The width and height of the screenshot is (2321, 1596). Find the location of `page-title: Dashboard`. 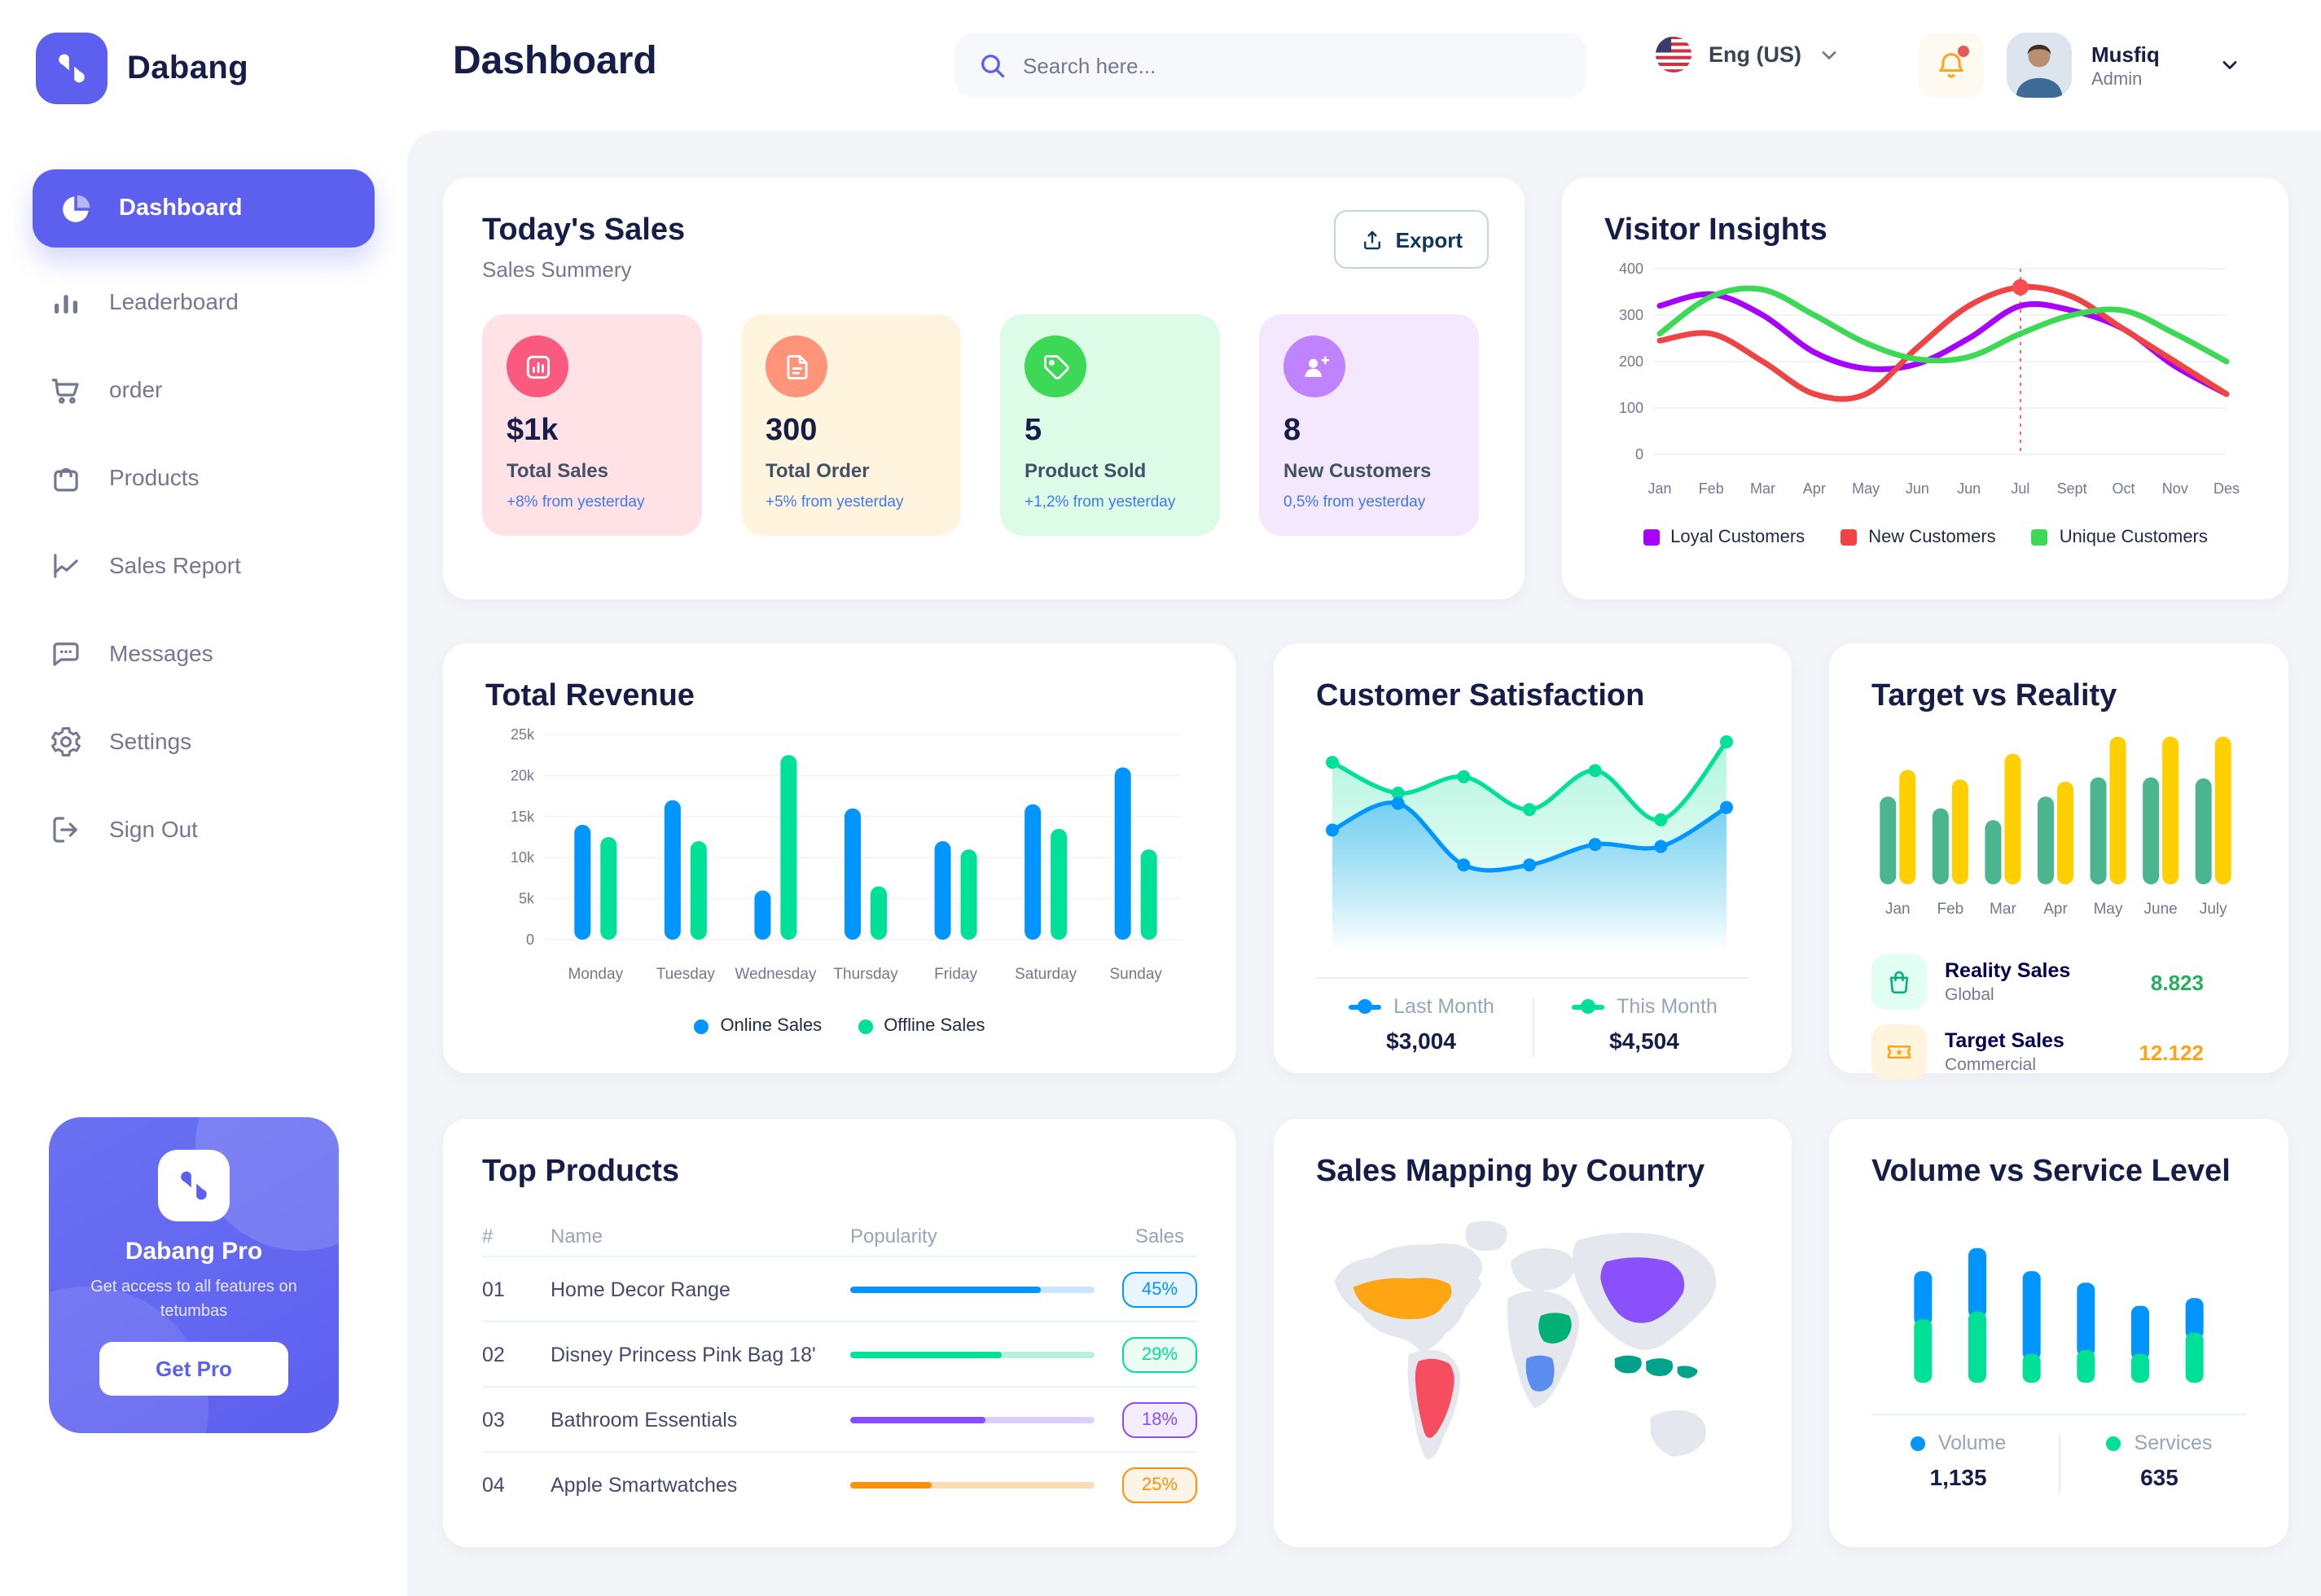

page-title: Dashboard is located at coordinates (555, 61).